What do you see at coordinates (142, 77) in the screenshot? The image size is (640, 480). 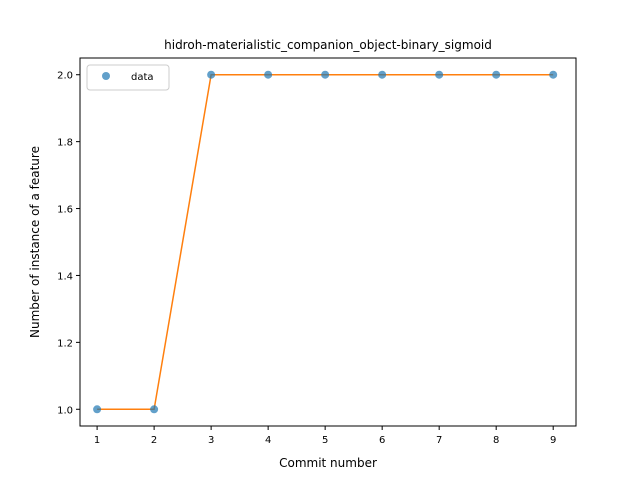 I see `legend-label: data` at bounding box center [142, 77].